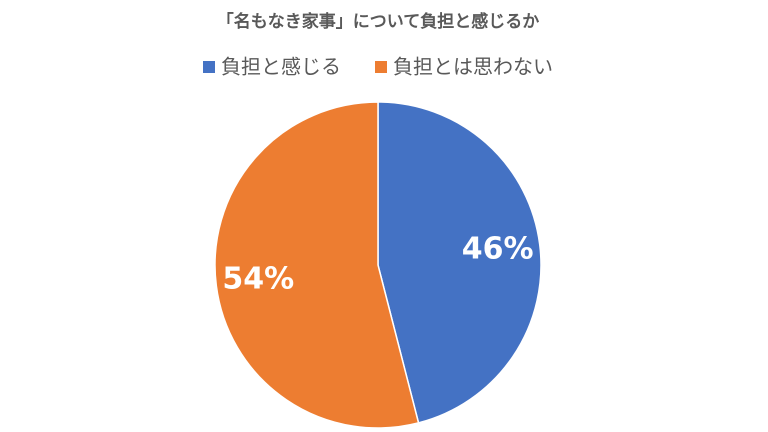 This screenshot has height=432, width=768. Describe the element at coordinates (258, 279) in the screenshot. I see `value-label: 54%` at that location.